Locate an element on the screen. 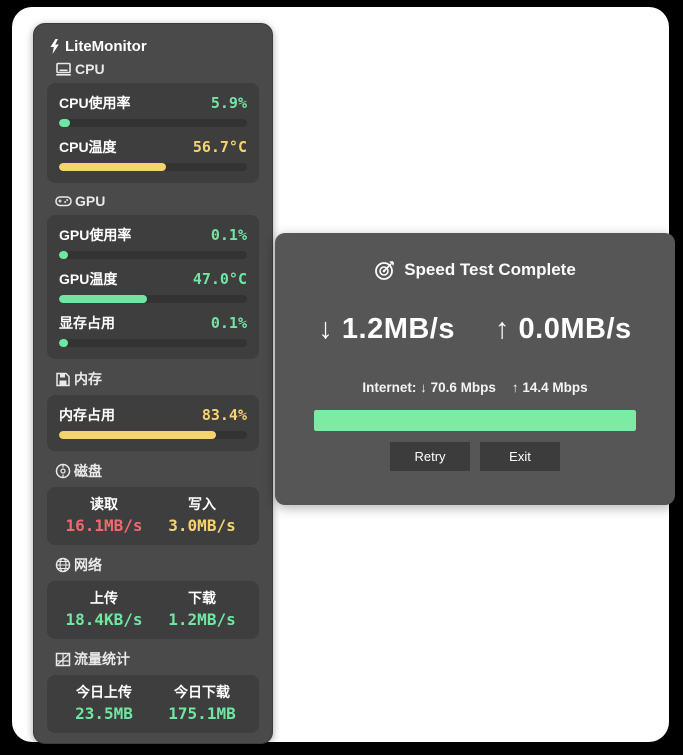 The width and height of the screenshot is (683, 755). panel-title-label: LiteMonitor is located at coordinates (106, 46).